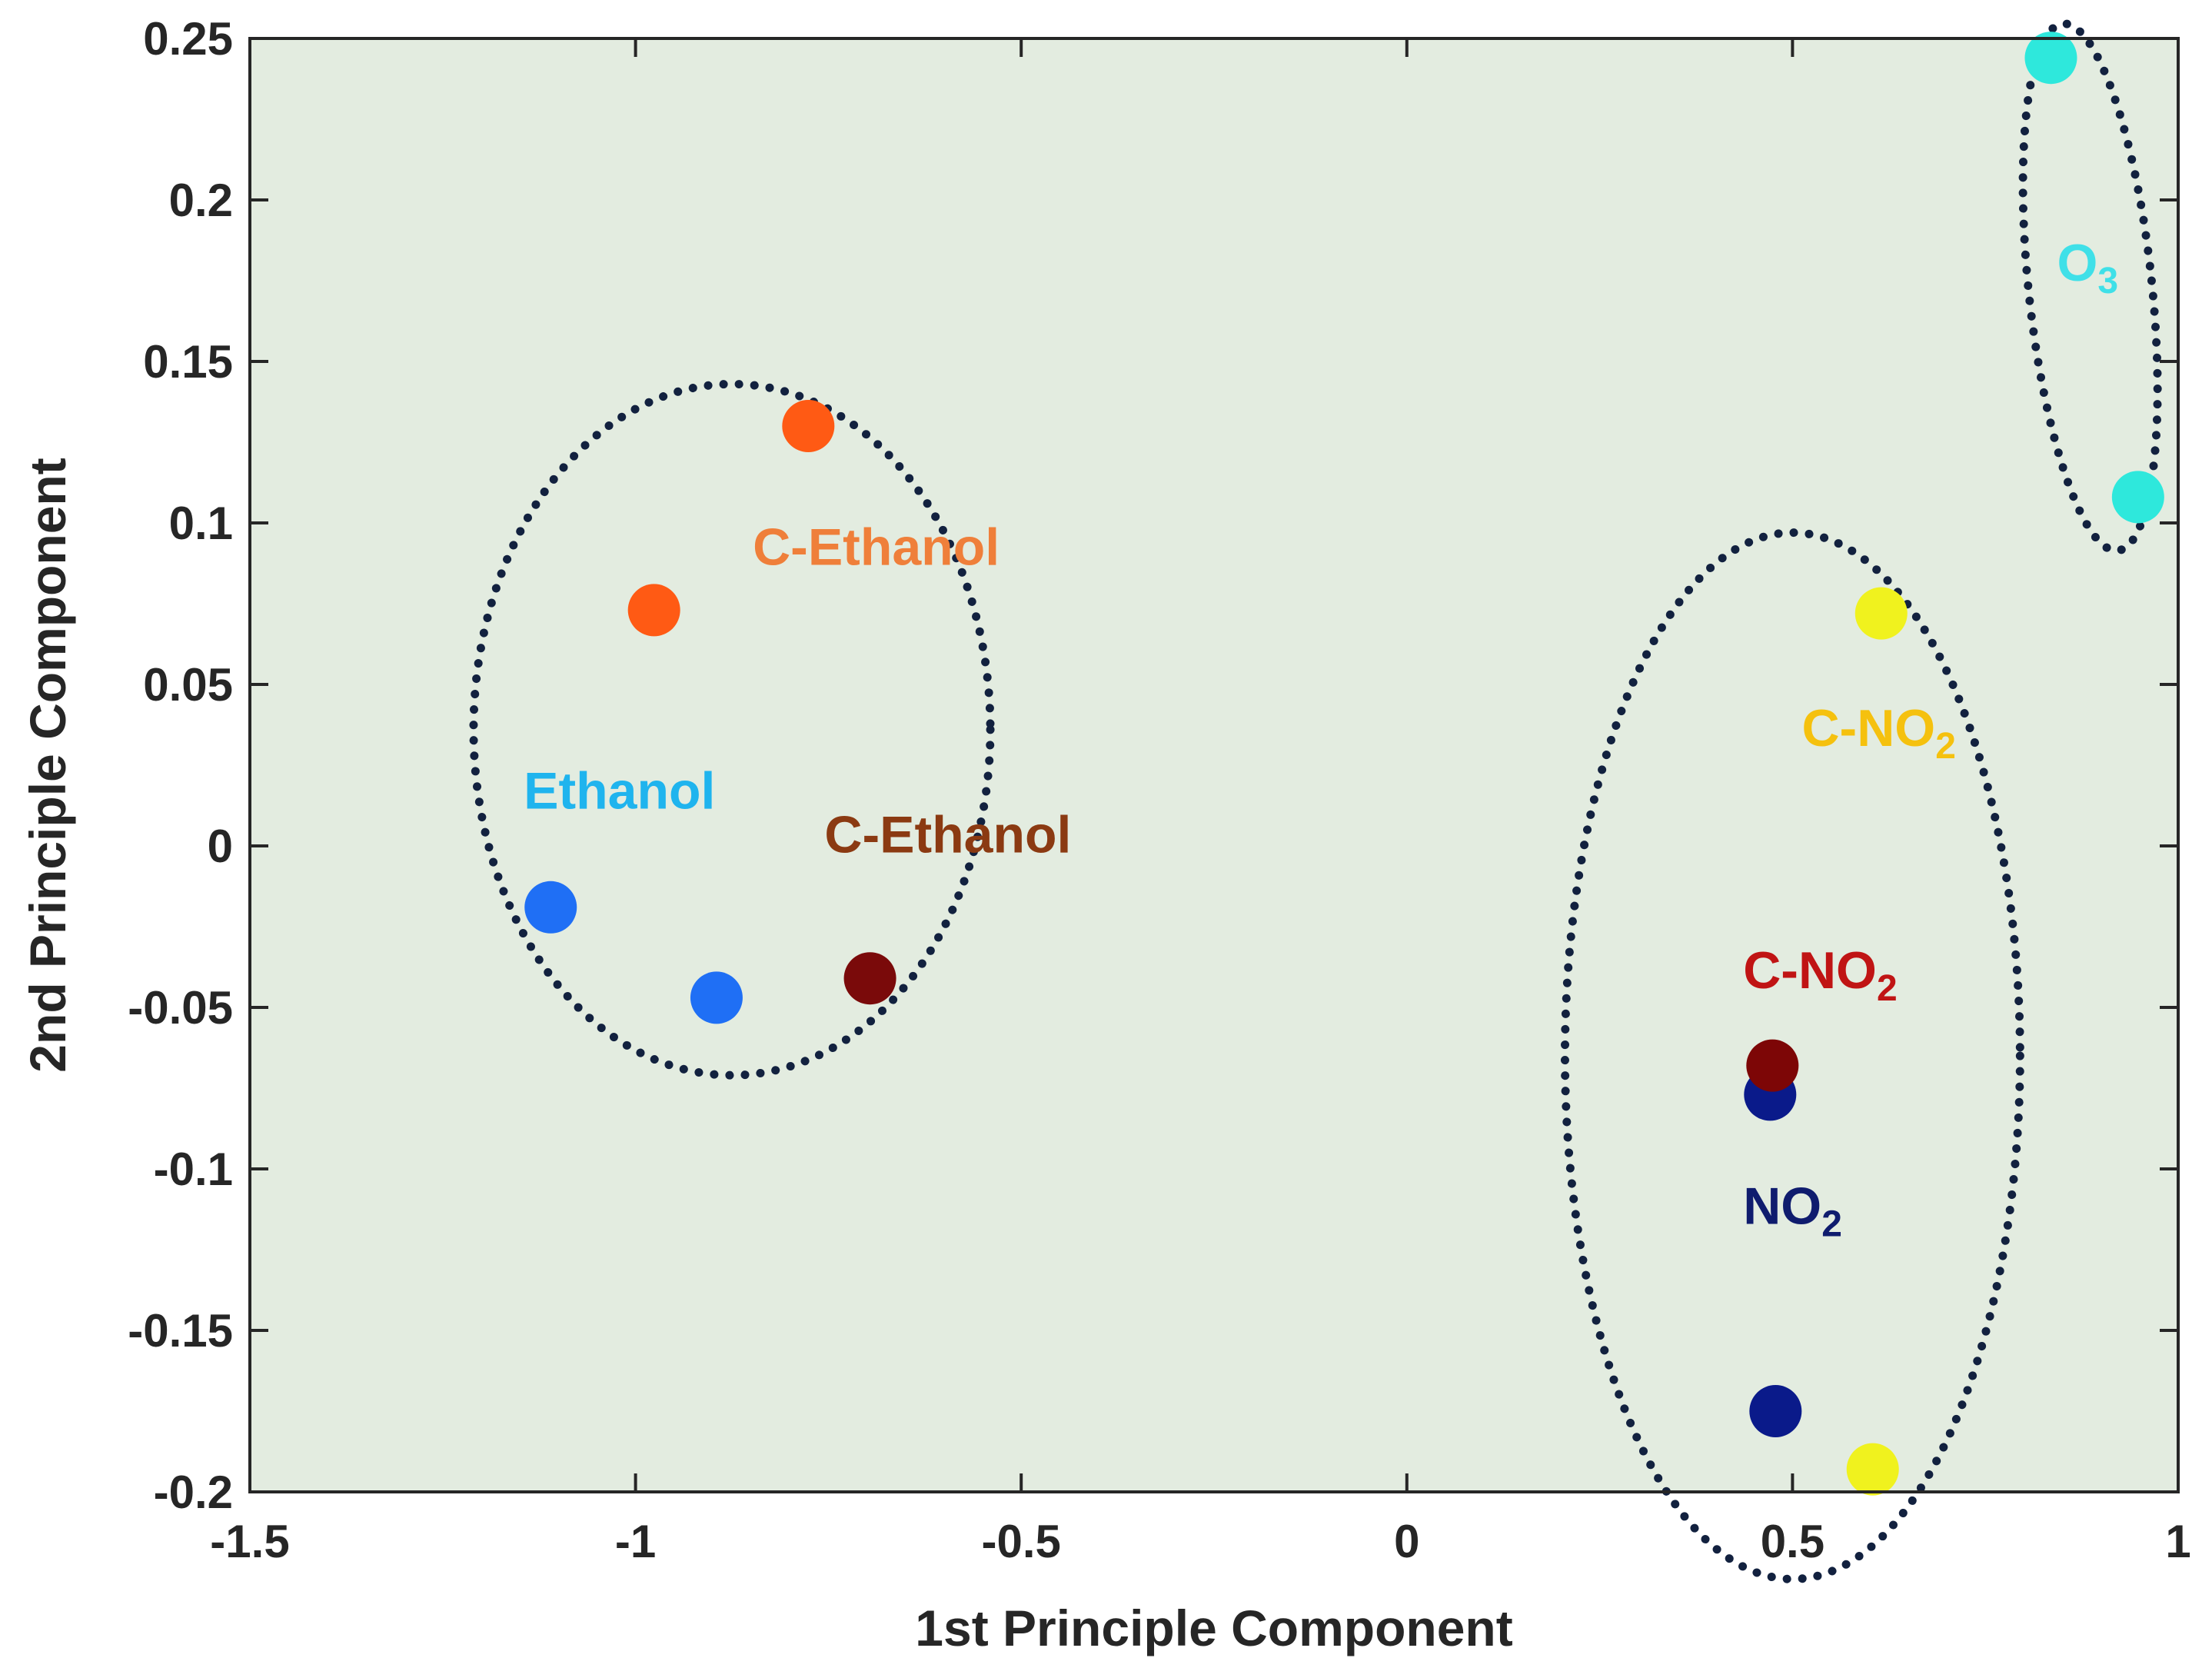 This screenshot has width=2212, height=1678. What do you see at coordinates (2087, 267) in the screenshot?
I see `annotation-o3-7: O3` at bounding box center [2087, 267].